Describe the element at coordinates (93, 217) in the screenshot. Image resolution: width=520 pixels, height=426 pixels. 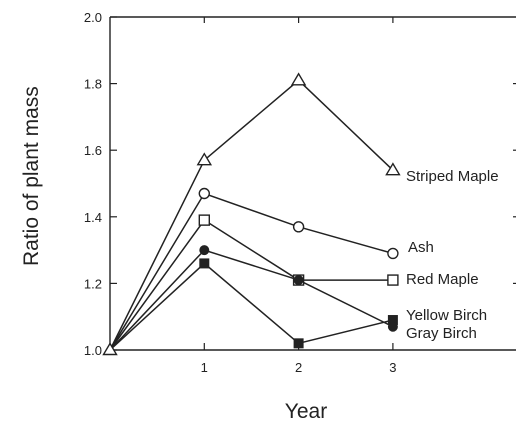
I see `y-tick-label: 1.4` at that location.